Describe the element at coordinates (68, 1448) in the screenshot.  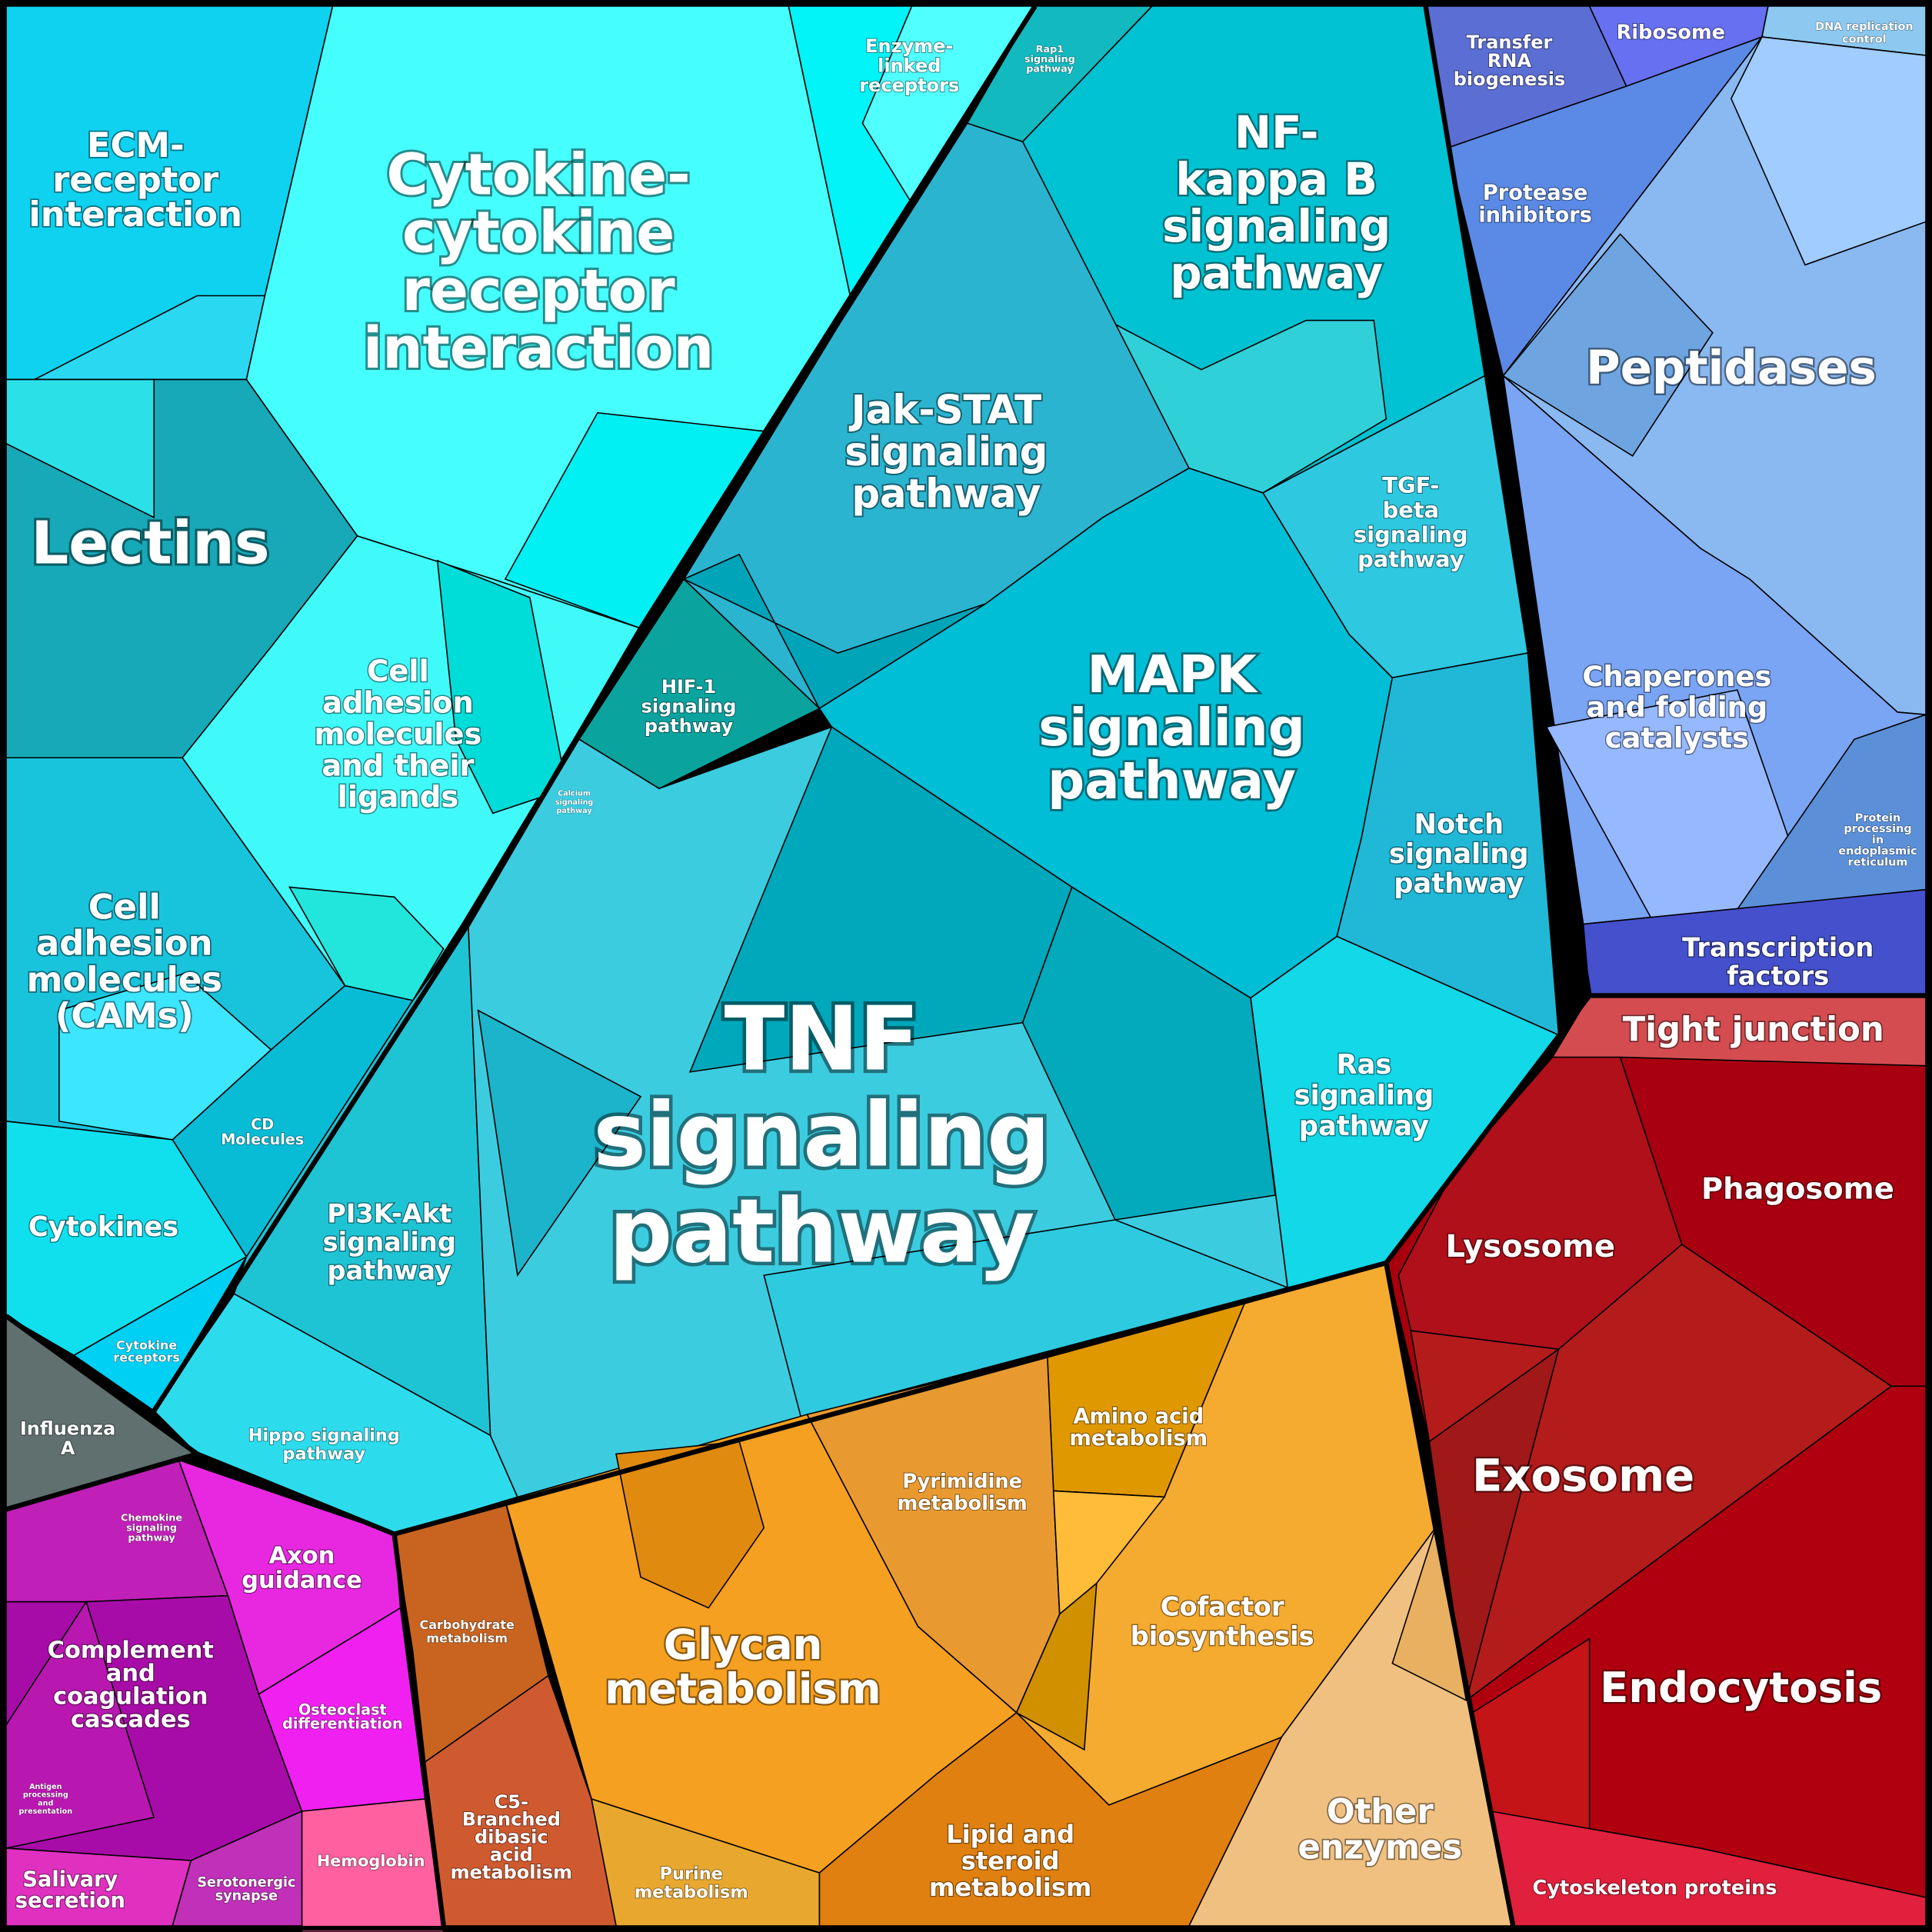
I see `label-line: A` at that location.